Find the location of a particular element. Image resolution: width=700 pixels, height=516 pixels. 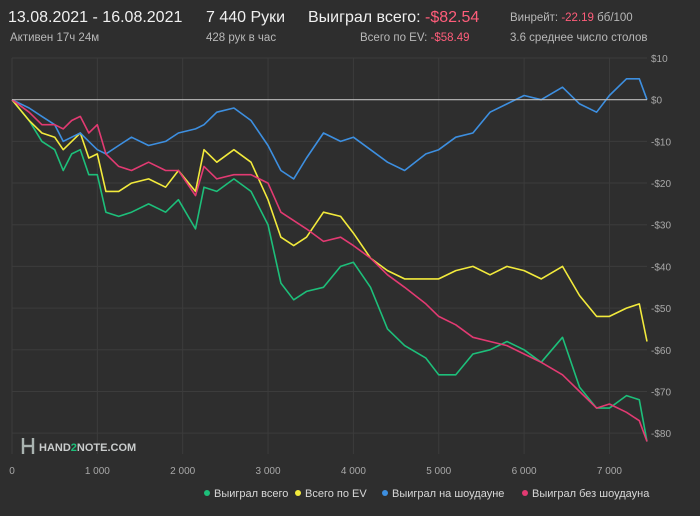

legend-label: Всего по EV is located at coordinates (336, 494).